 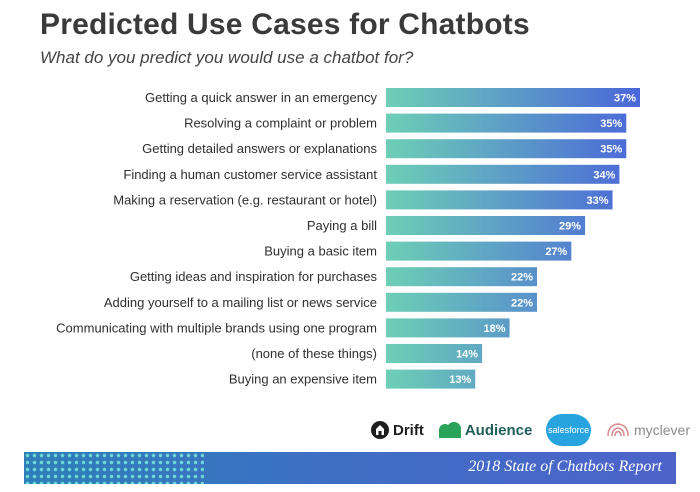 What do you see at coordinates (342, 225) in the screenshot?
I see `category-label: Paying a bill` at bounding box center [342, 225].